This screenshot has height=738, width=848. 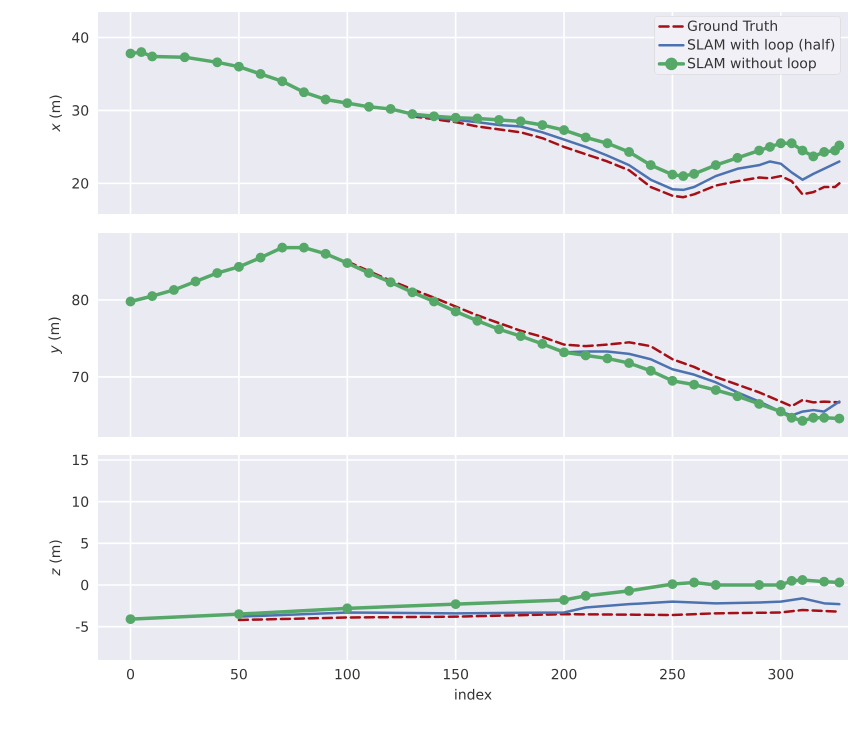 I want to click on x-tick-label: 200, so click(x=564, y=674).